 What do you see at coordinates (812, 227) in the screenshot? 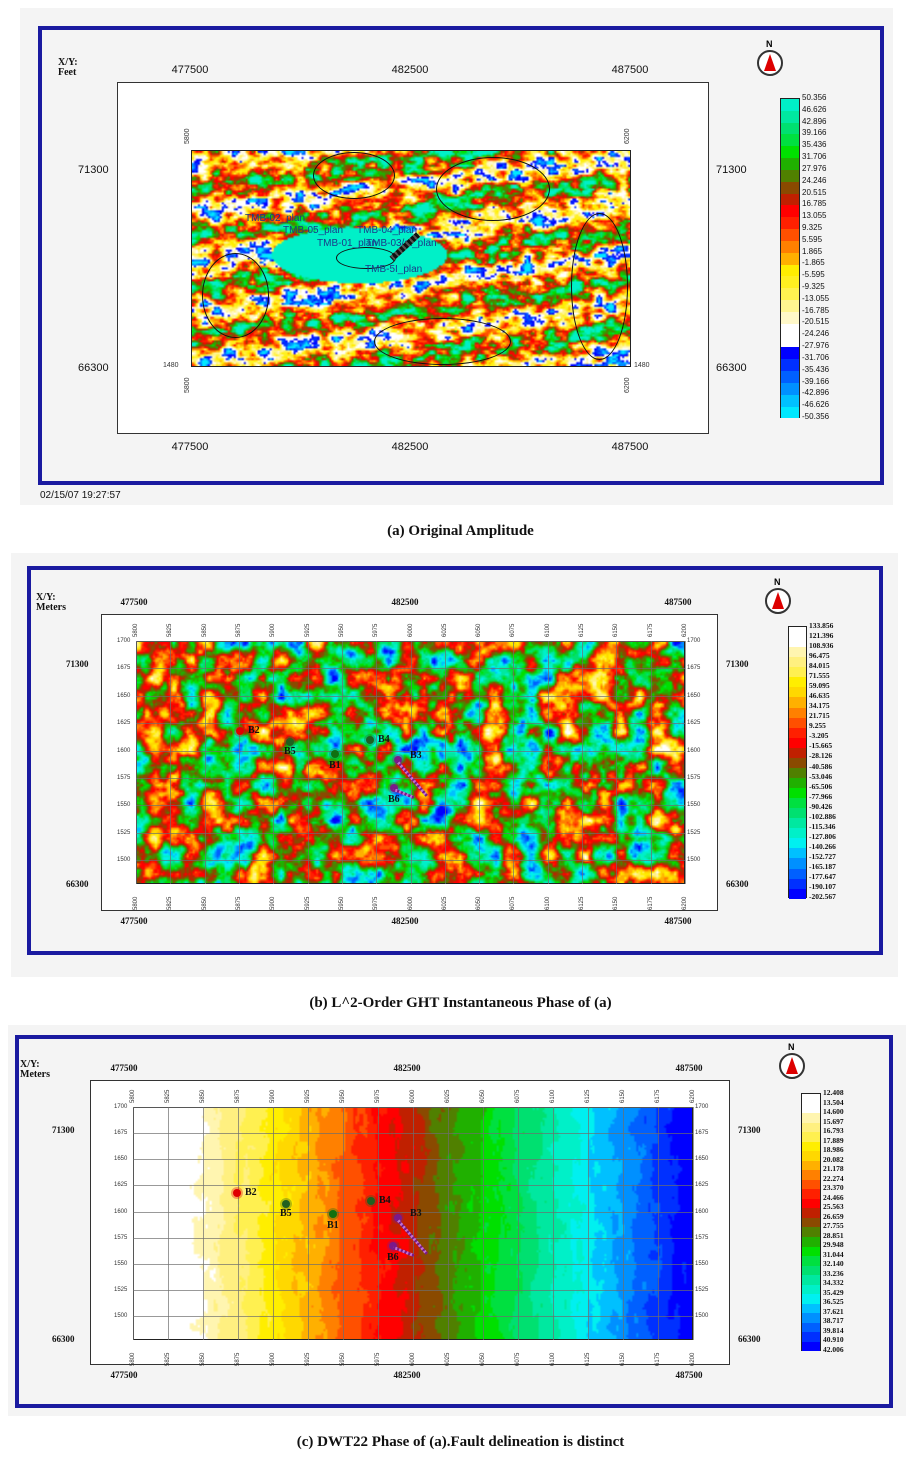
I see `legend-tick-label: 9.325` at bounding box center [812, 227].